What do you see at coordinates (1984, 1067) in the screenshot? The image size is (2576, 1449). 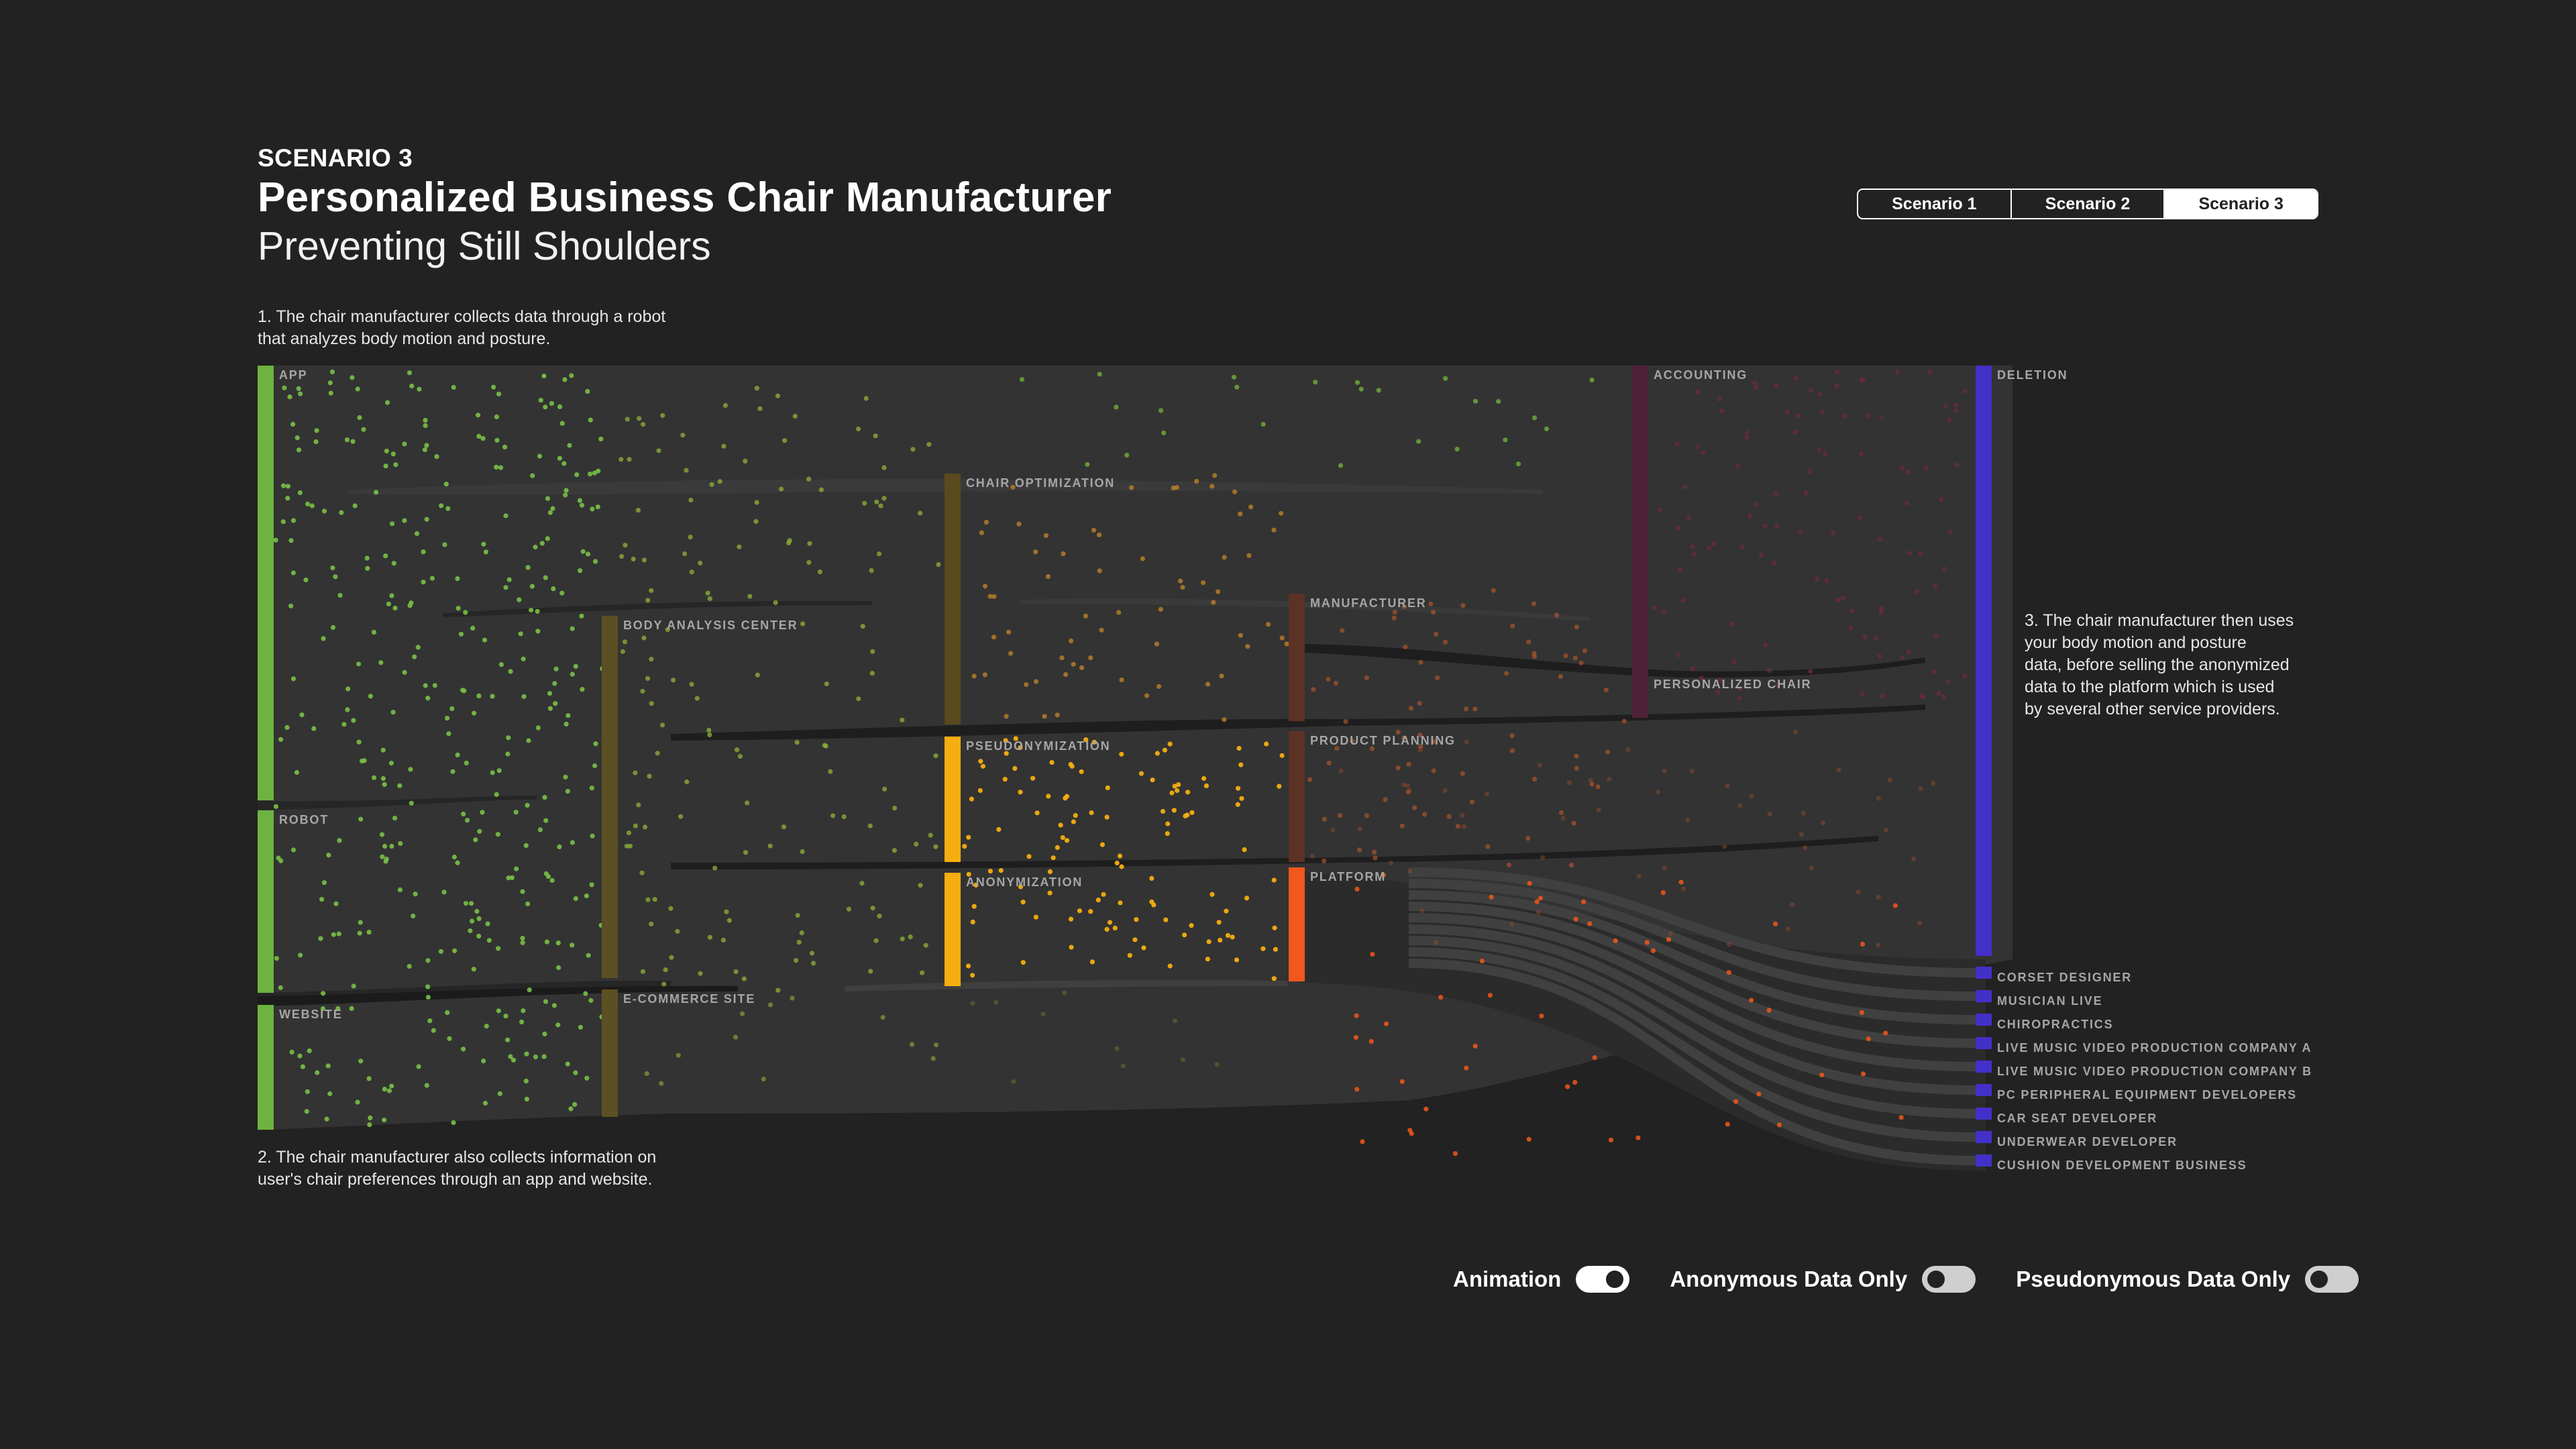 I see `node-bar-lmv-b` at bounding box center [1984, 1067].